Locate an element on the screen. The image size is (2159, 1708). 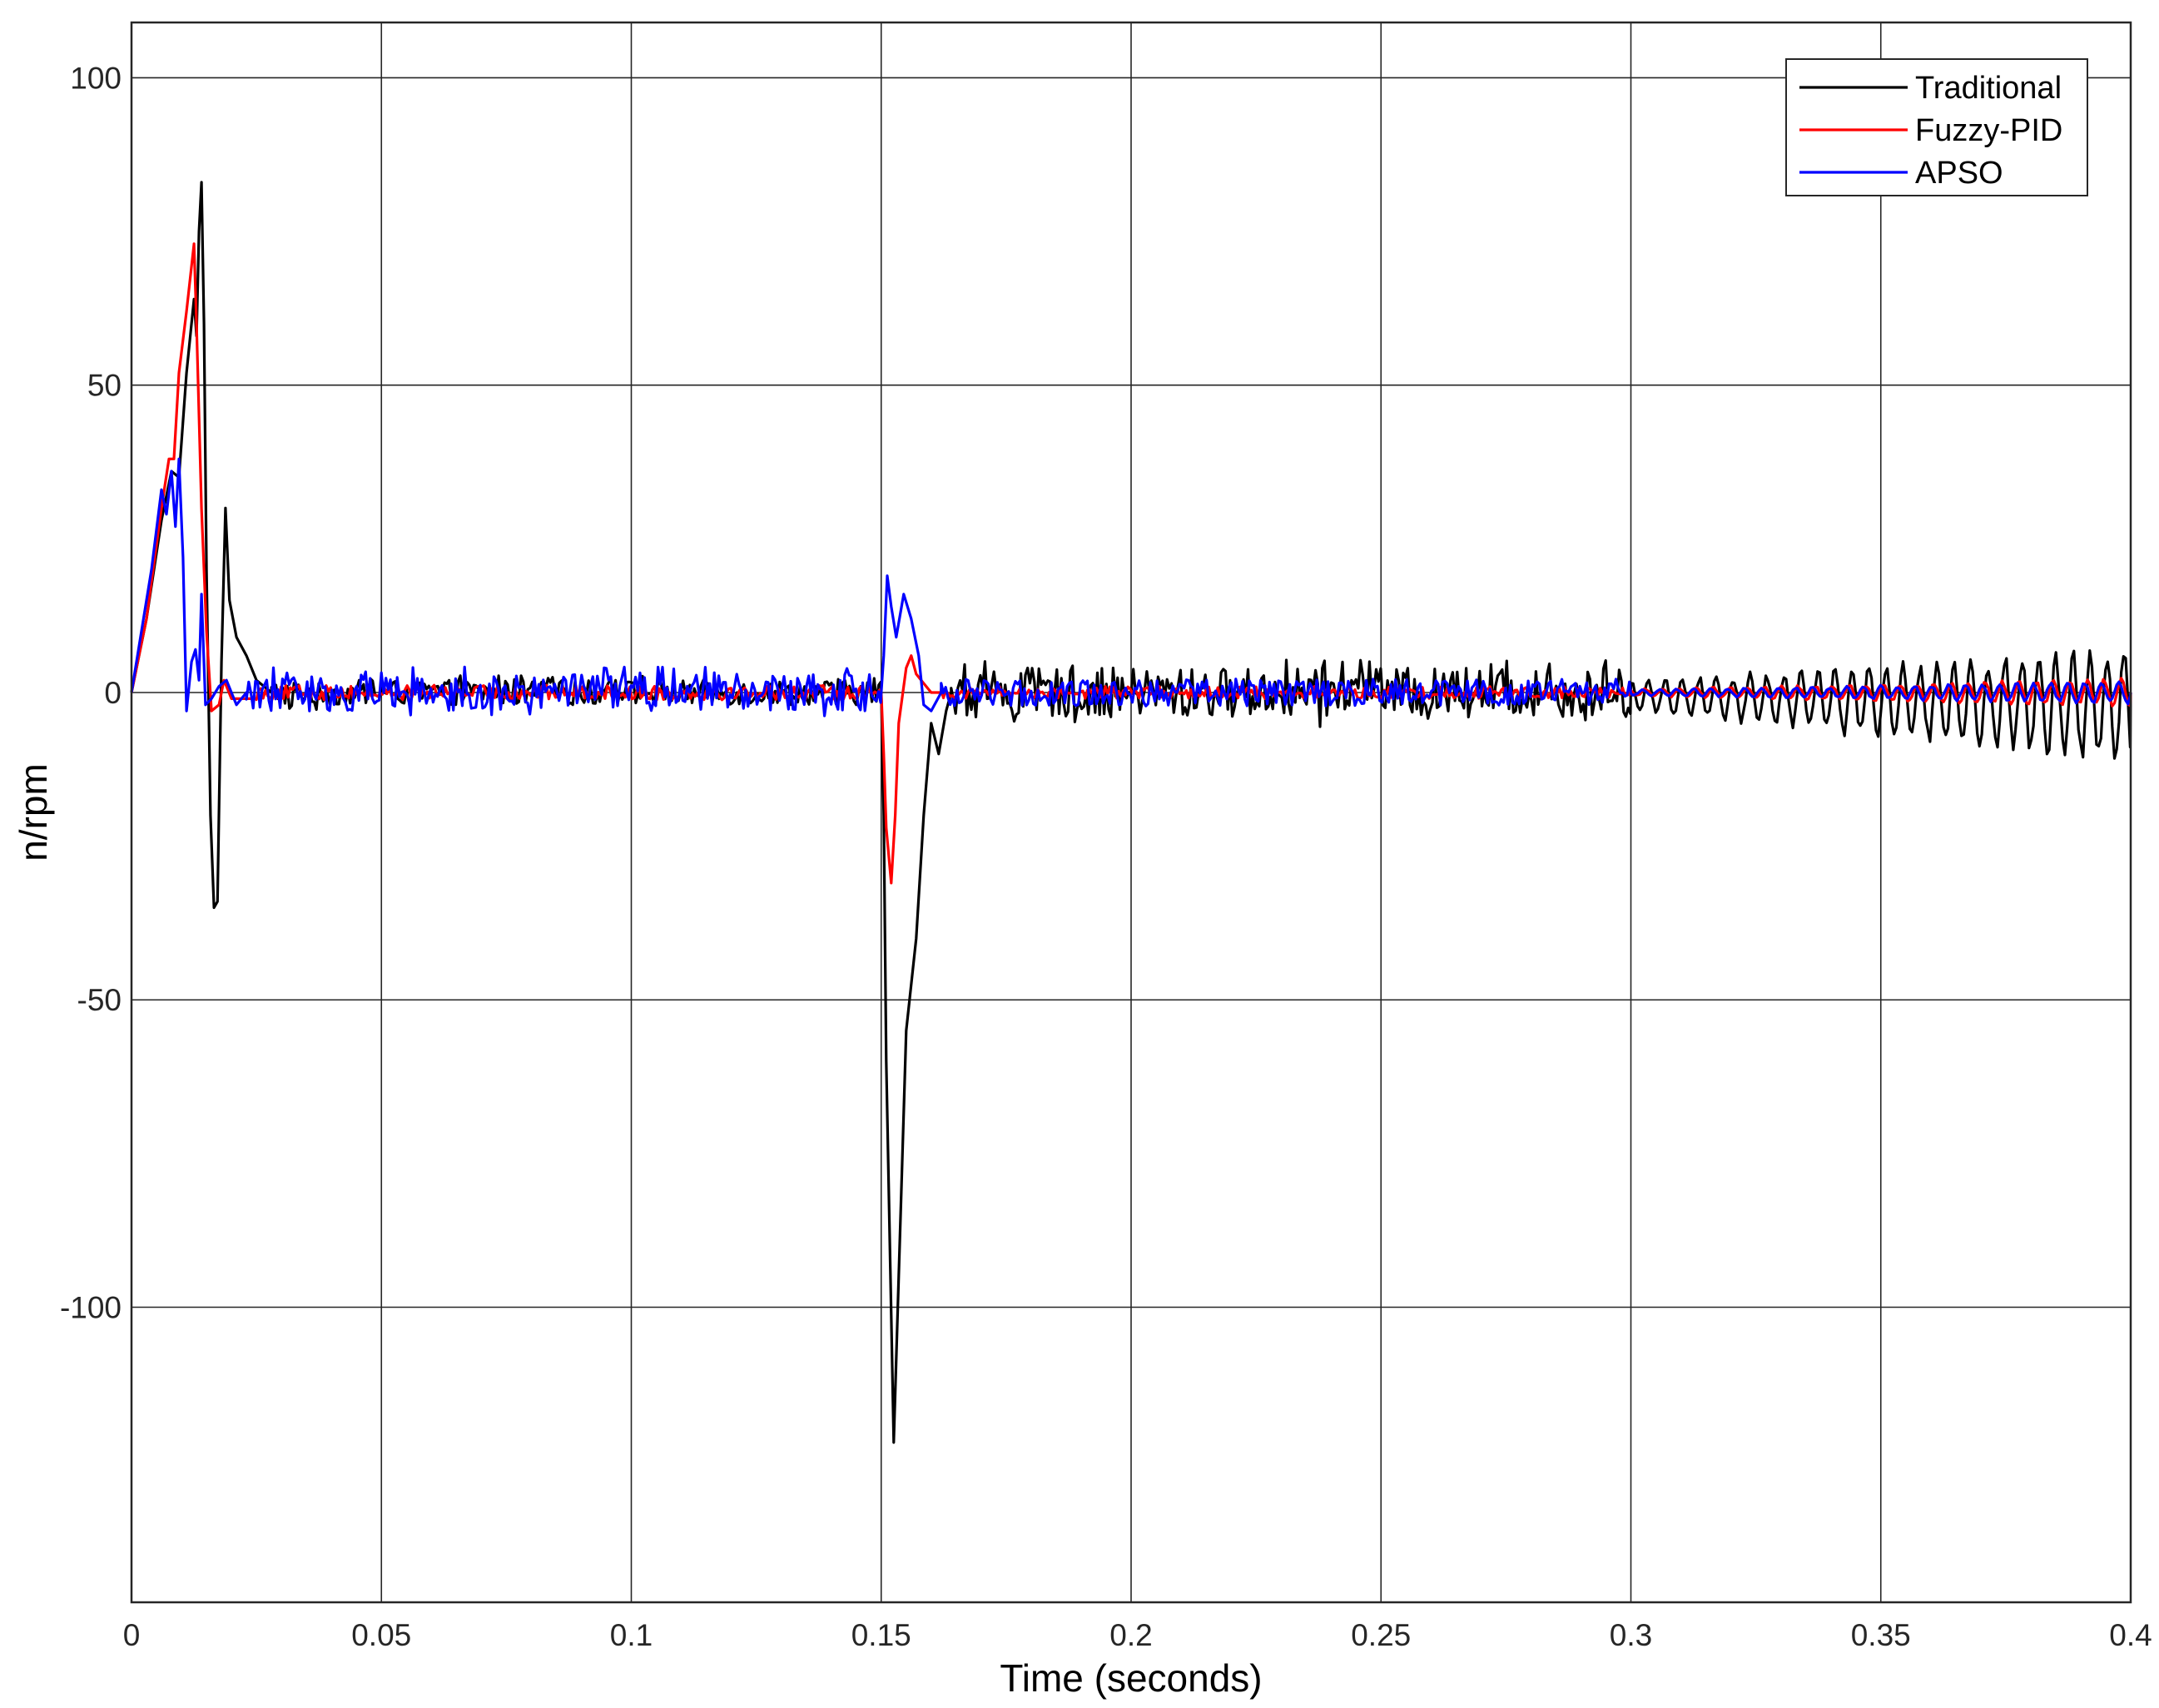
x-tick-label: 0.25 is located at coordinates (1381, 1635).